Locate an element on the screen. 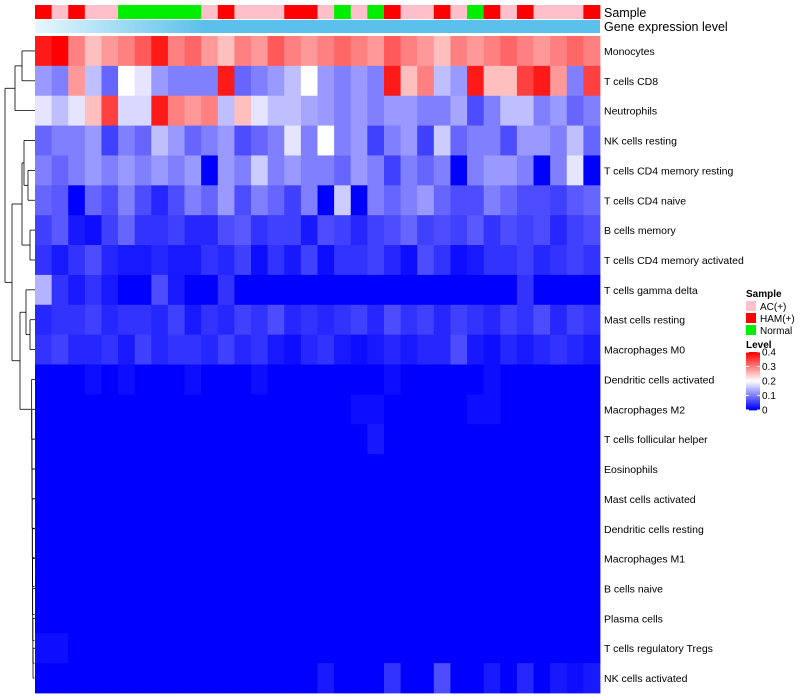 This screenshot has height=700, width=800. row-dendrogram is located at coordinates (19, 364).